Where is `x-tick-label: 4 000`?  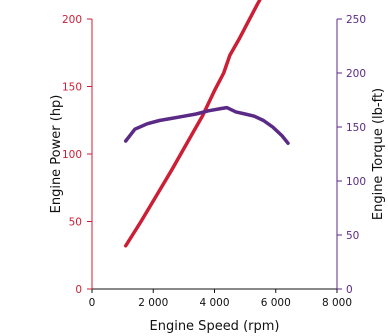 x-tick-label: 4 000 is located at coordinates (214, 303).